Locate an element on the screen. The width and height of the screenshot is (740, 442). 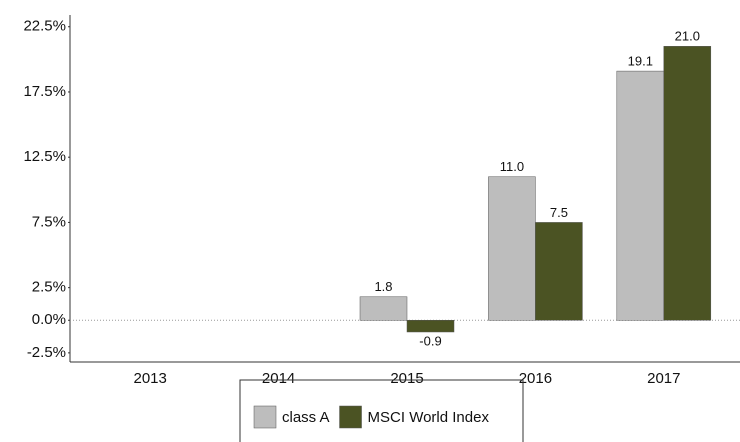
data-label: 19.1 is located at coordinates (640, 61).